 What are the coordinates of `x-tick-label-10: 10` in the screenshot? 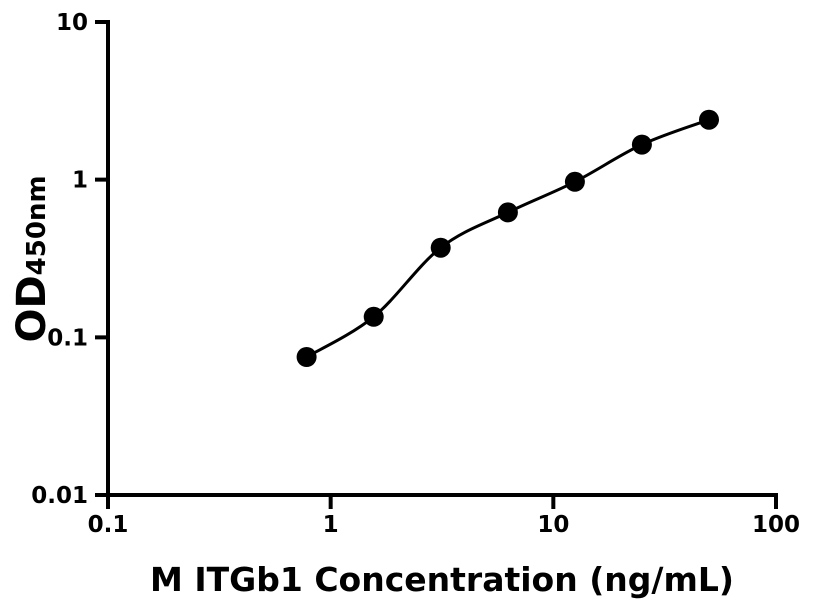 It's located at (553, 525).